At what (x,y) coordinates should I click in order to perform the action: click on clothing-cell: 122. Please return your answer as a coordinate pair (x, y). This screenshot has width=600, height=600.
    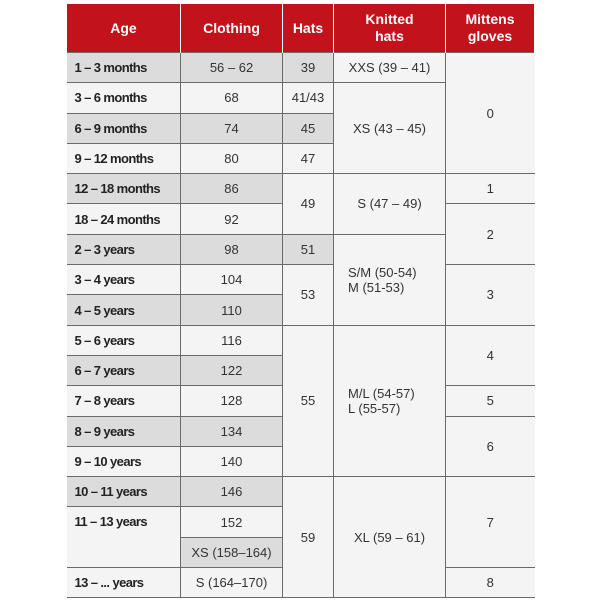
    Looking at the image, I should click on (231, 370).